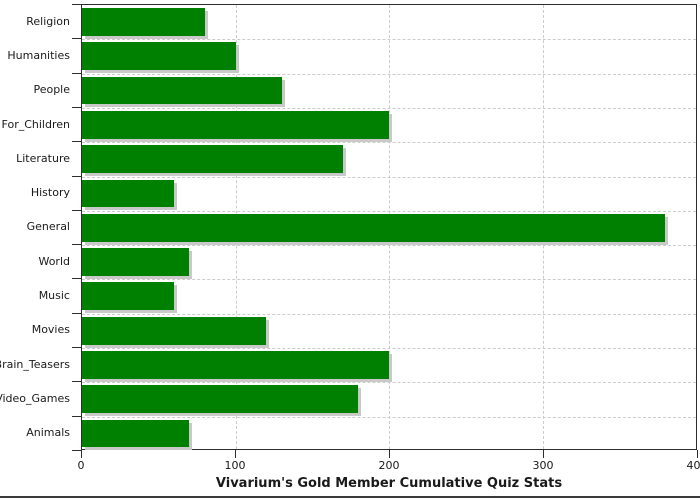 The height and width of the screenshot is (500, 700). I want to click on y-axis-label: World, so click(54, 261).